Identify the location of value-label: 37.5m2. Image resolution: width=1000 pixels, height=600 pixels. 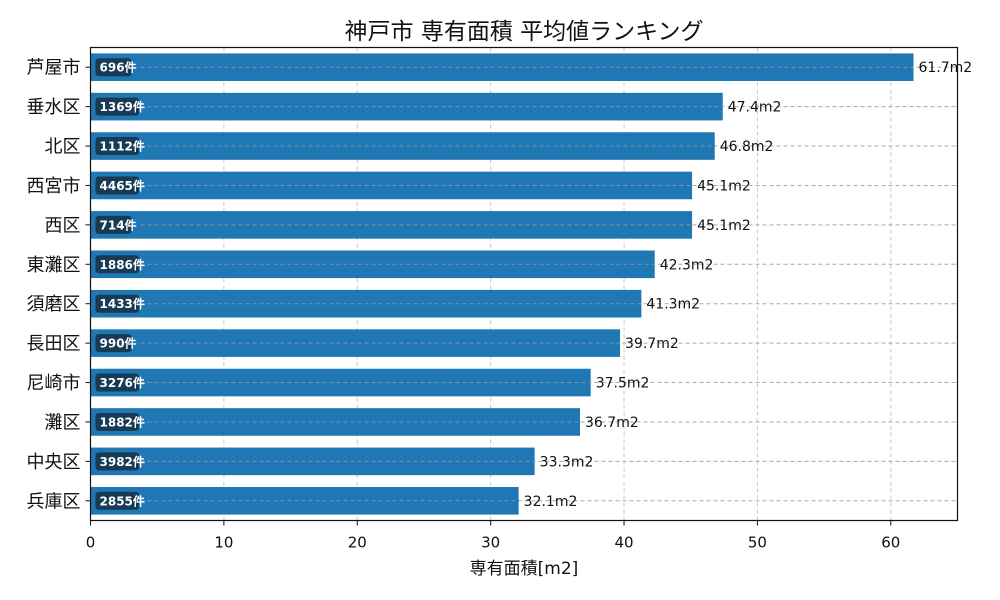
(623, 384).